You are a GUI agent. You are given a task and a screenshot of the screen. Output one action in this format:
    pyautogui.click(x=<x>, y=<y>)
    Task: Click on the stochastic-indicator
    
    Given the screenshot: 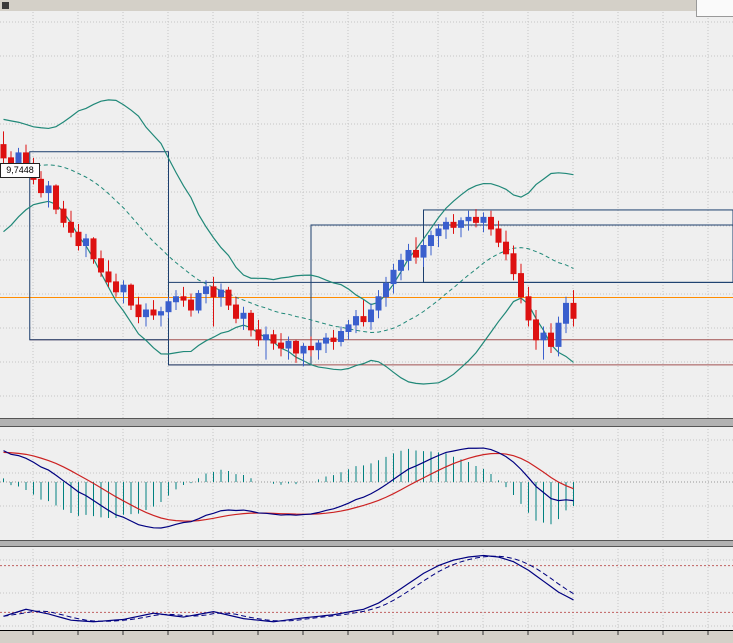 What is the action you would take?
    pyautogui.click(x=366, y=588)
    